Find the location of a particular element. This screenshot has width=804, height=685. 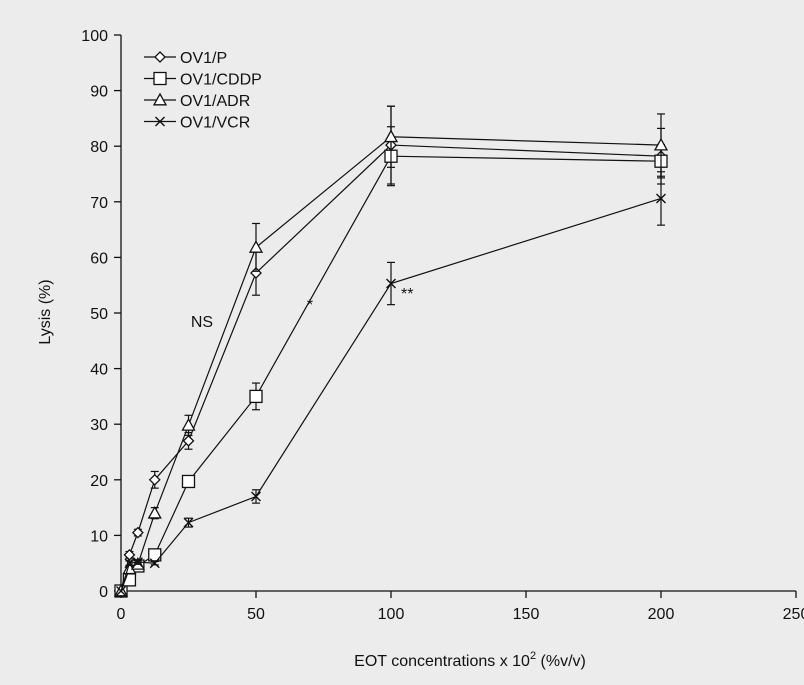

y-tick-label: 70 is located at coordinates (99, 203).